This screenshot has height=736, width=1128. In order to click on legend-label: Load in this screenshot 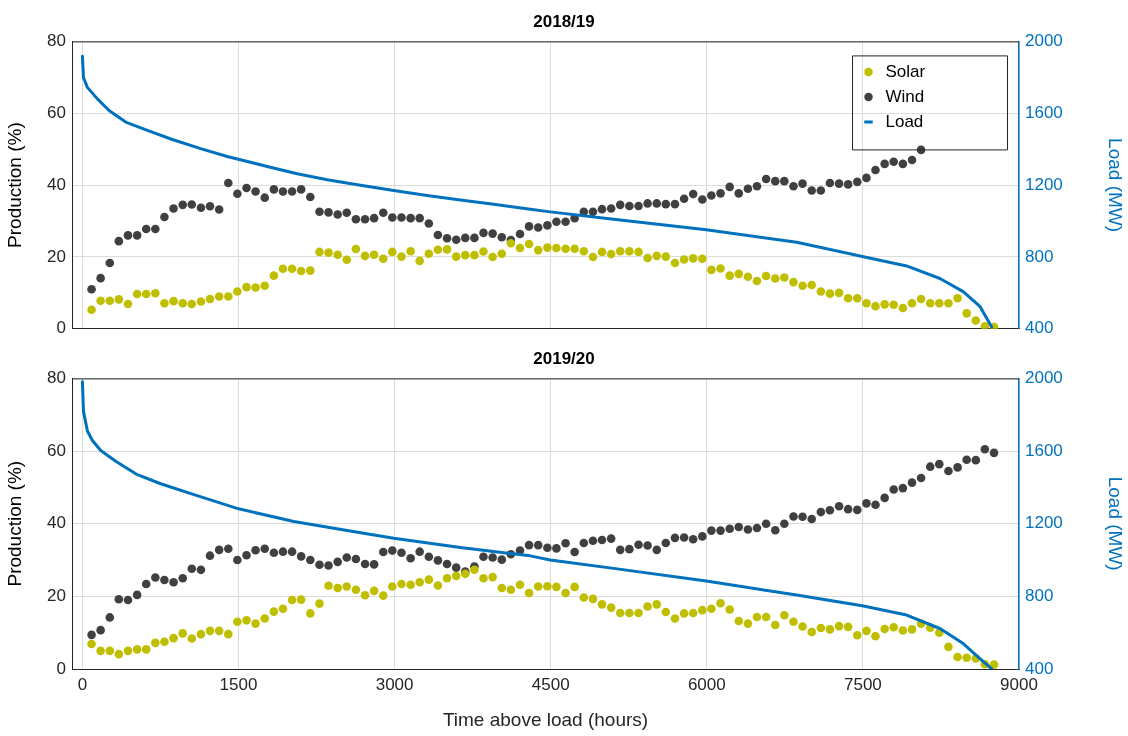, I will do `click(904, 121)`.